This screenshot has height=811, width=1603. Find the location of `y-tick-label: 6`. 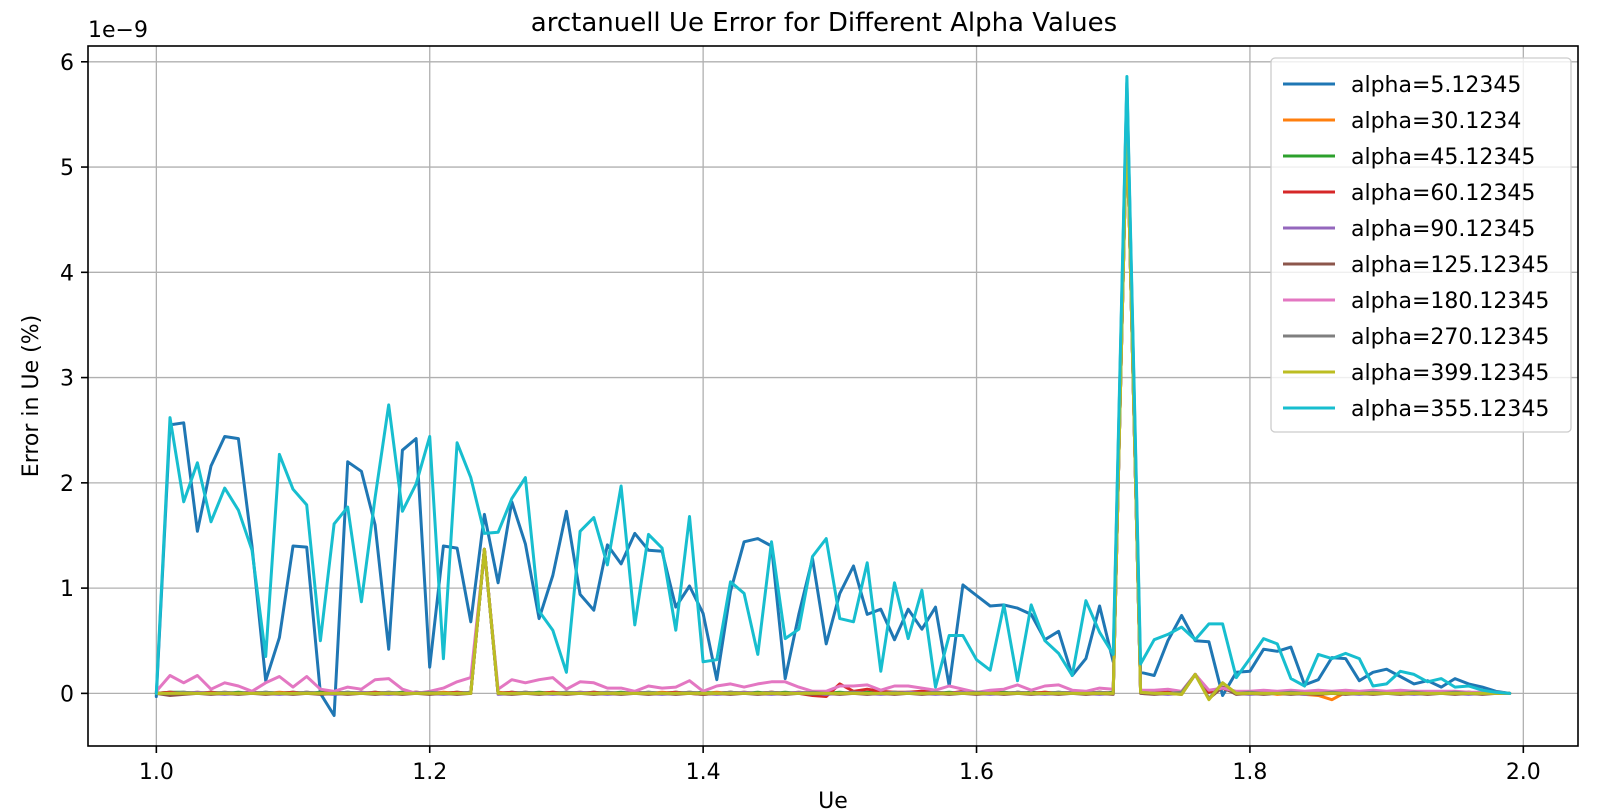

y-tick-label: 6 is located at coordinates (67, 63).